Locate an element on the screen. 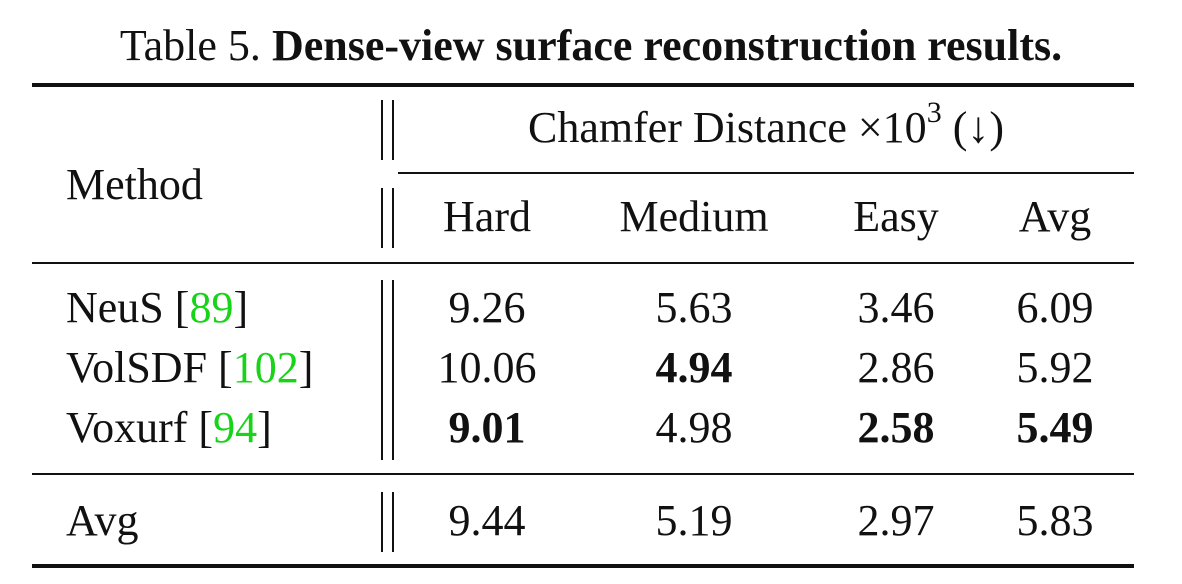 Image resolution: width=1182 pixels, height=584 pixels. method-name: VolSDF is located at coordinates (137, 367).